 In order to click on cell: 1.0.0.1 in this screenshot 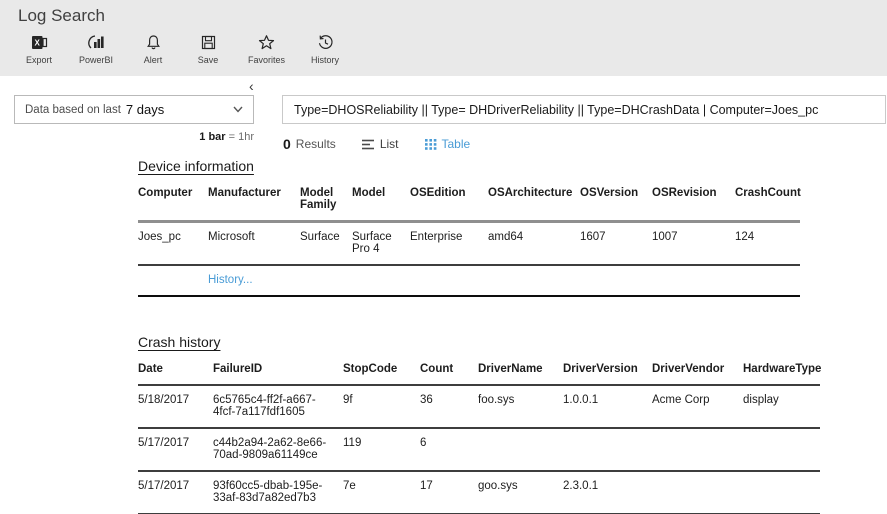, I will do `click(607, 407)`.